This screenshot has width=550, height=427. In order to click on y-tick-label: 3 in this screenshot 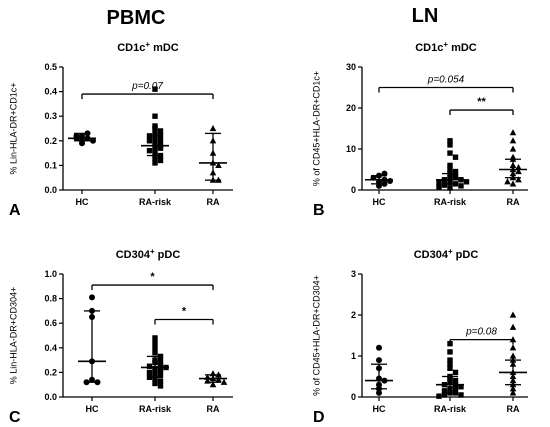, I will do `click(353, 274)`.